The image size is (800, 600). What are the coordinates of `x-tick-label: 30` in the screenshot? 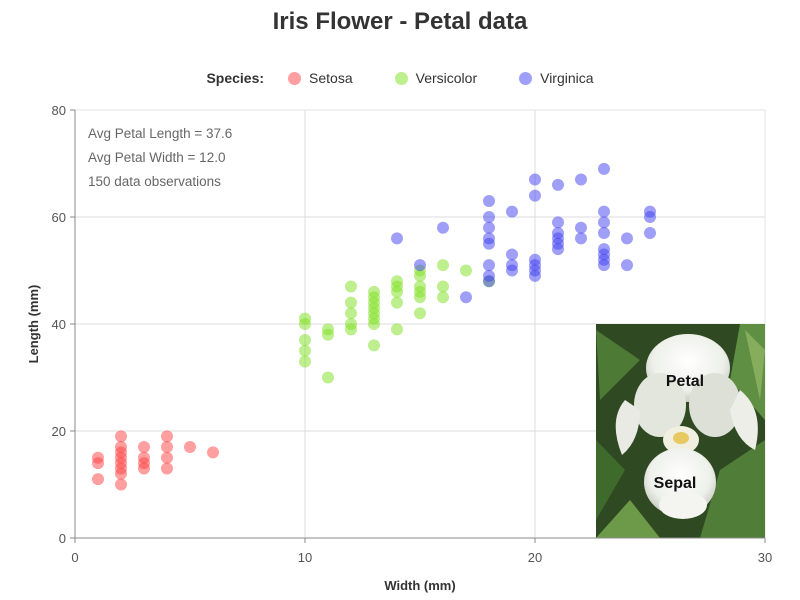 It's located at (765, 557).